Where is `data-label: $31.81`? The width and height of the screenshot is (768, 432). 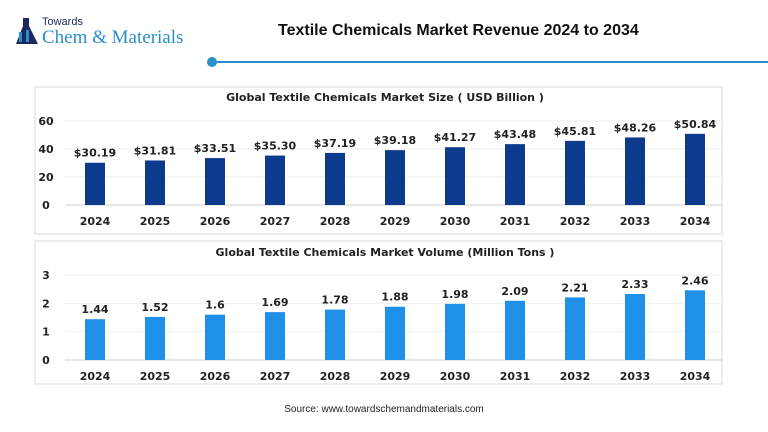
data-label: $31.81 is located at coordinates (155, 150).